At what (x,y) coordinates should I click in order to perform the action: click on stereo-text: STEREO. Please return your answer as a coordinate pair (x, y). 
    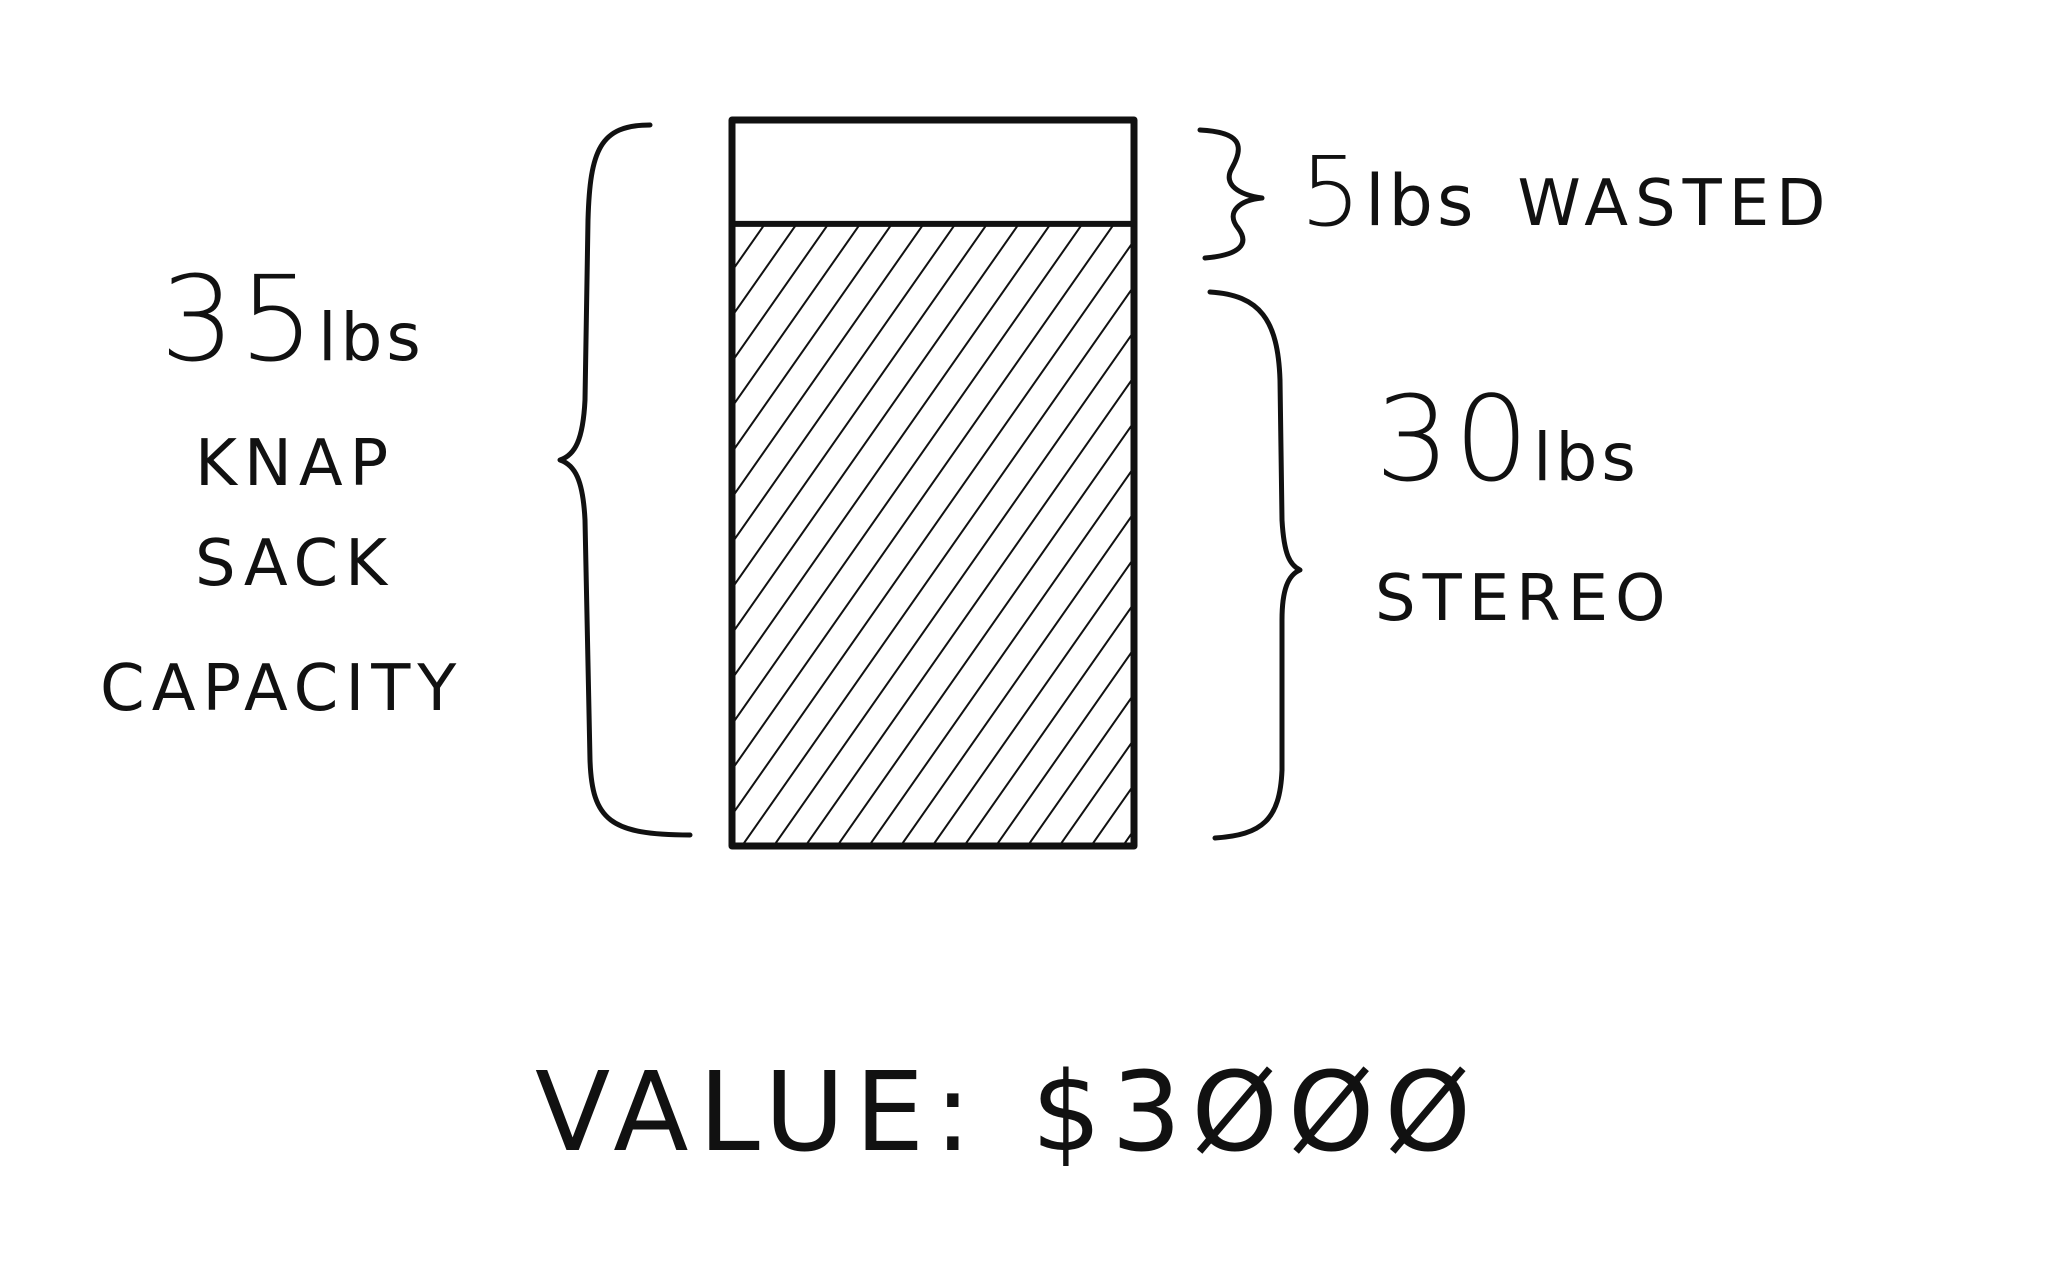
    Looking at the image, I should click on (1523, 599).